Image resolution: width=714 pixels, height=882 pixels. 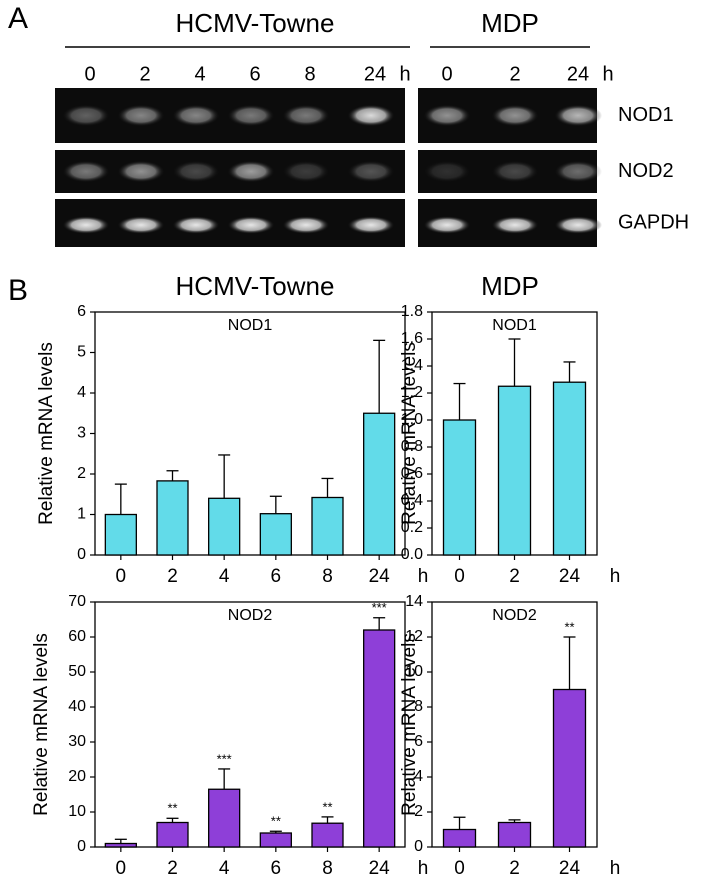 What do you see at coordinates (412, 446) in the screenshot?
I see `y-tick-label: 0.8` at bounding box center [412, 446].